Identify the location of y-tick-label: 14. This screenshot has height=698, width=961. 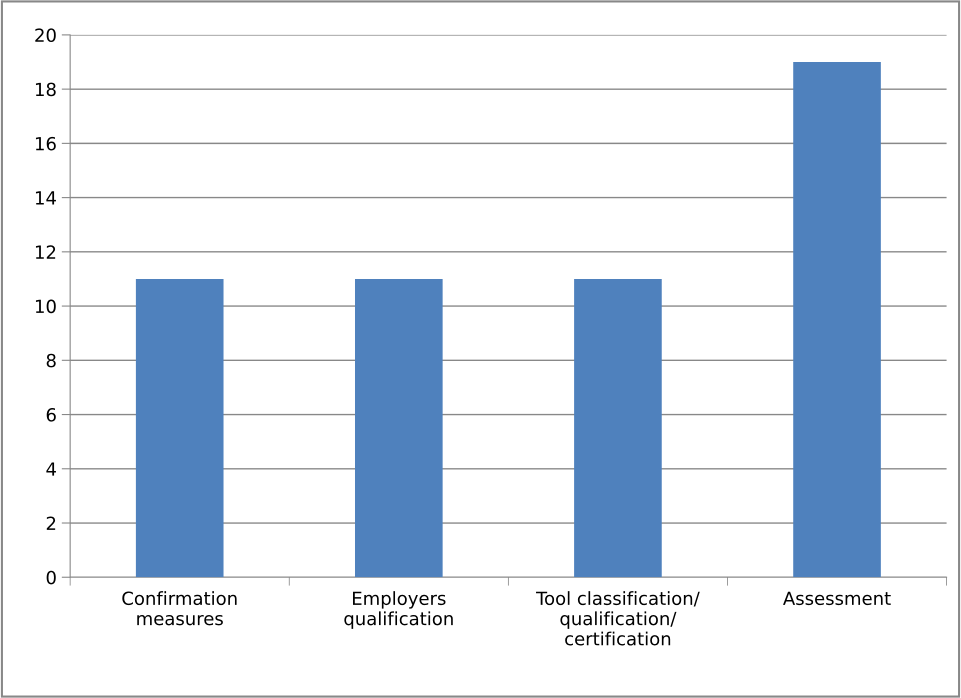
(46, 197).